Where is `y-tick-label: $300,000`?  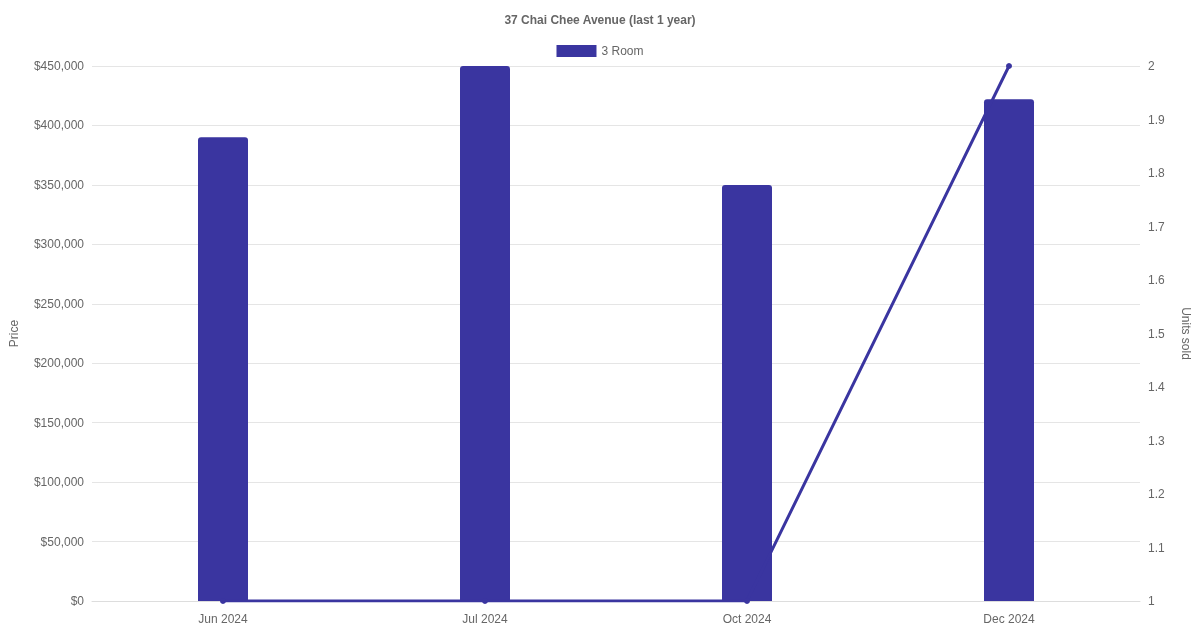 y-tick-label: $300,000 is located at coordinates (59, 244).